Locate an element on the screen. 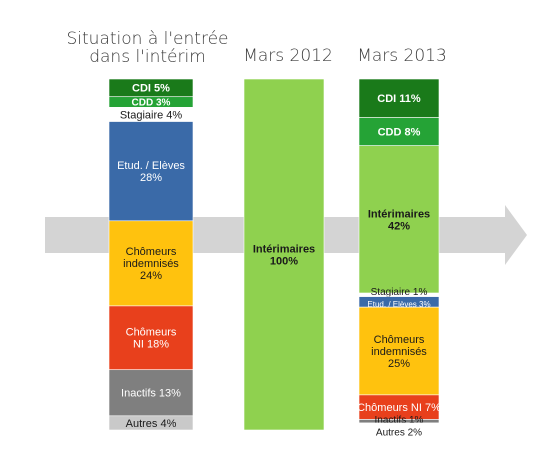 The width and height of the screenshot is (551, 472). column-title-mars-2012: Mars 2012 is located at coordinates (288, 56).